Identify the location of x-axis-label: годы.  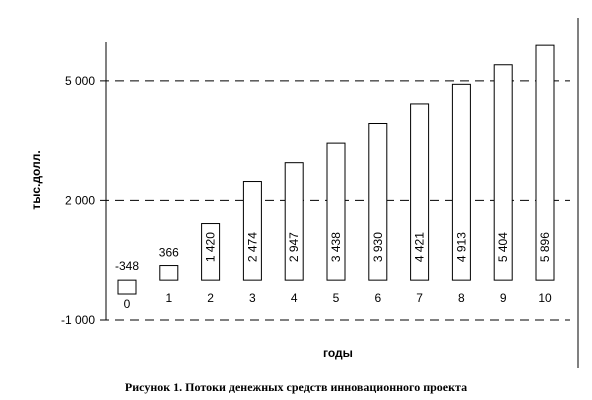
(338, 353).